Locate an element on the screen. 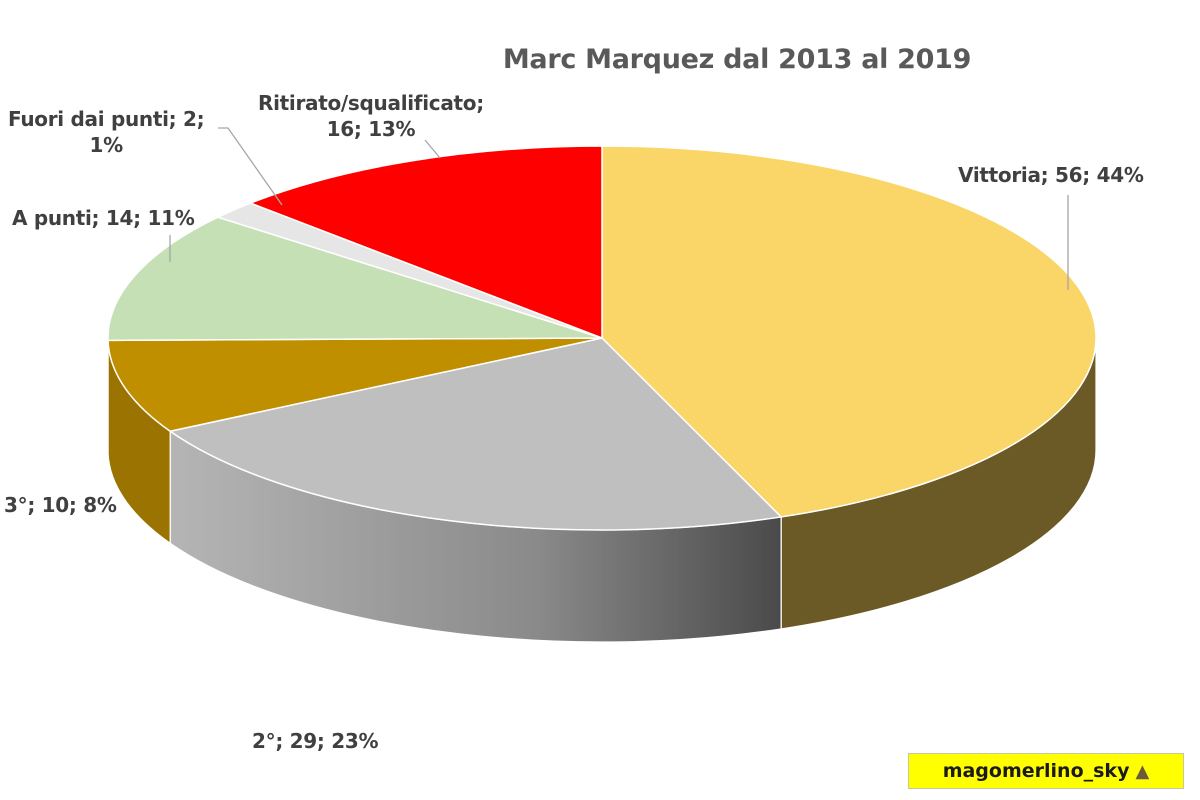 This screenshot has height=800, width=1200. data-label-fuori-line1: Fuori dai punti; 2; is located at coordinates (106, 119).